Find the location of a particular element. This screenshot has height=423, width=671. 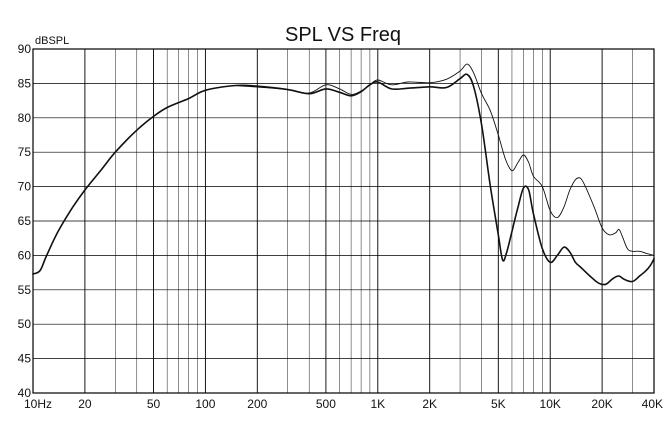

y-tick-label: 55 is located at coordinates (25, 290).